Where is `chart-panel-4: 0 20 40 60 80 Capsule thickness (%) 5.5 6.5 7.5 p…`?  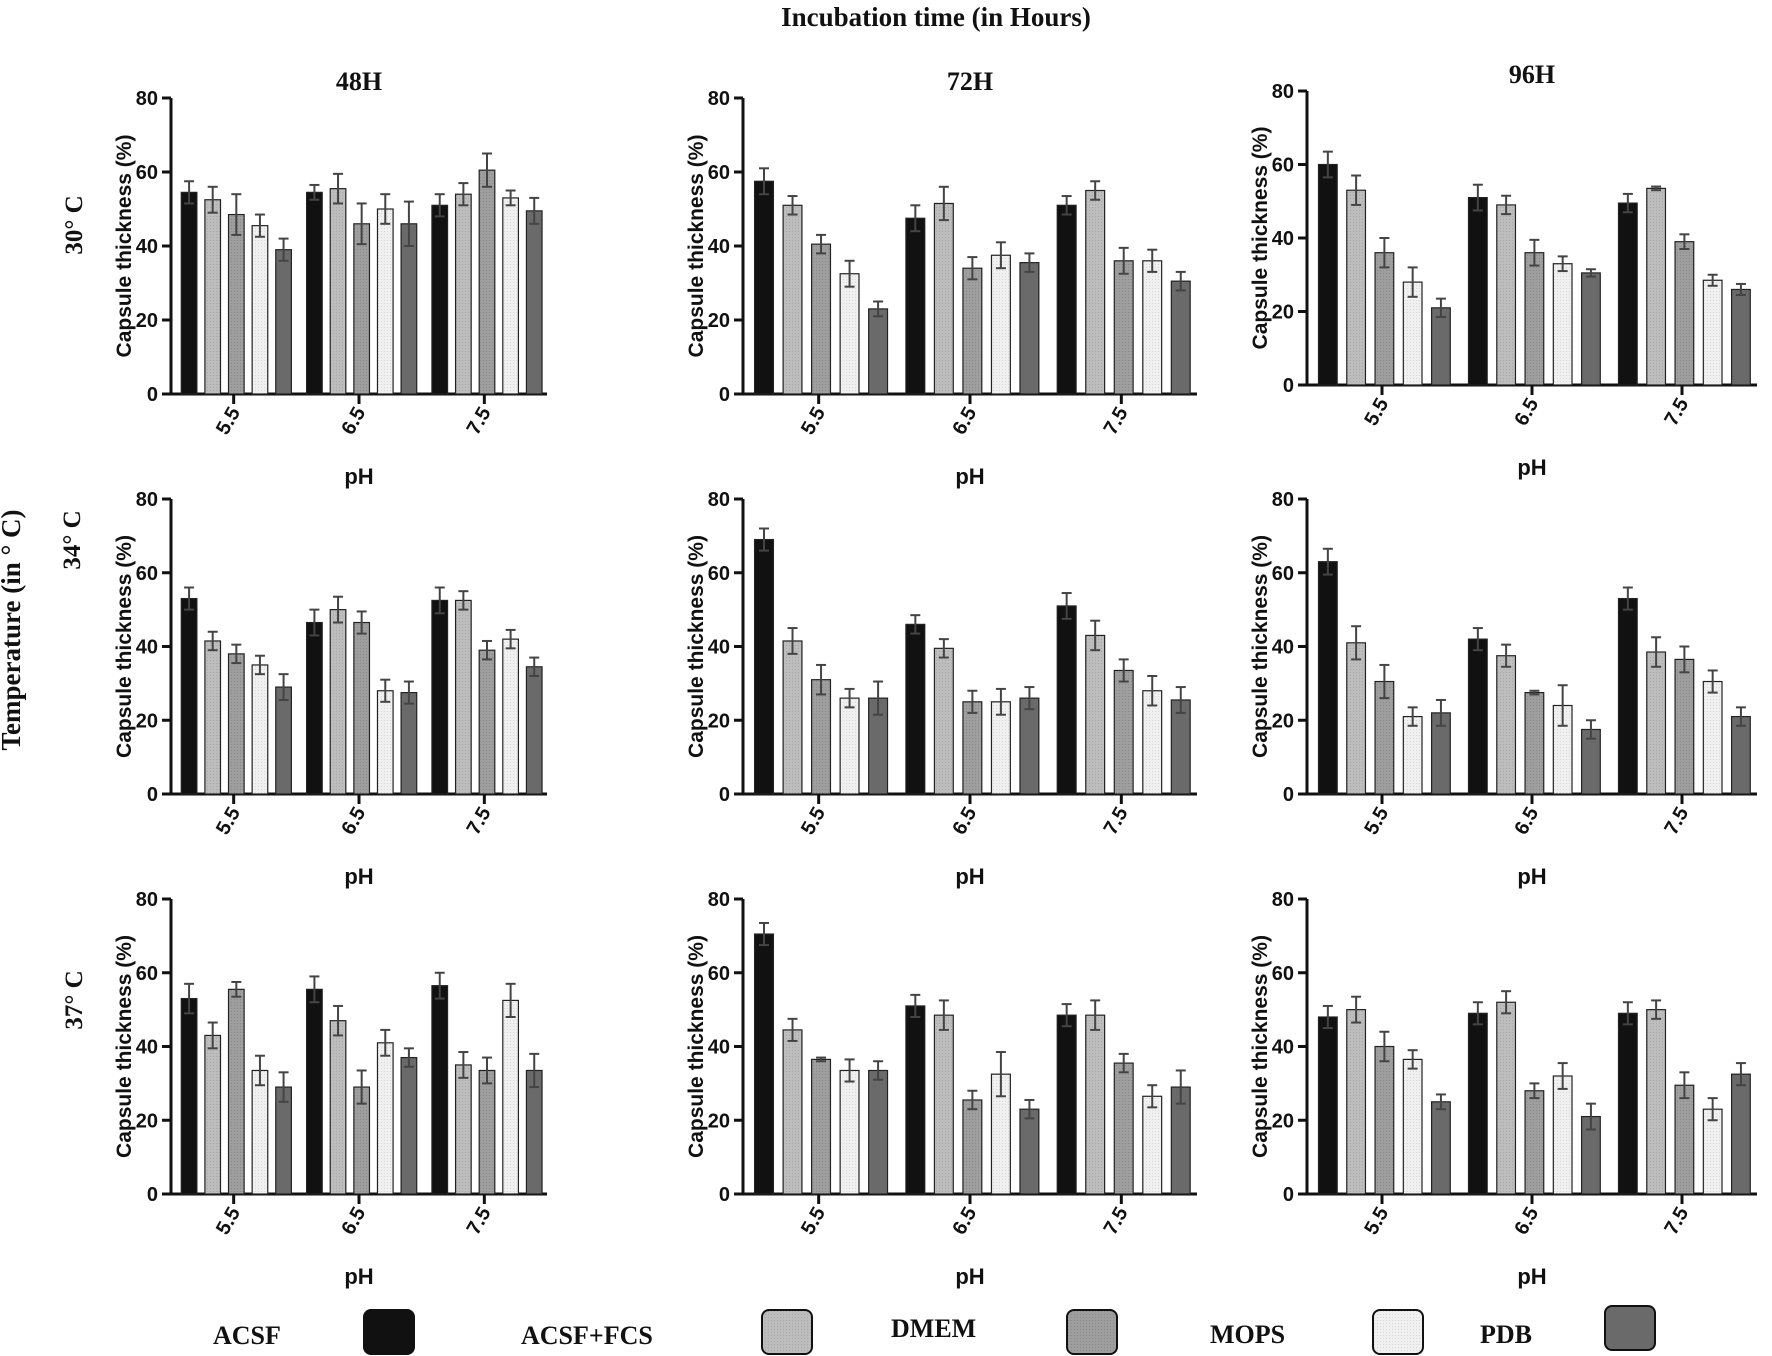 chart-panel-4: 0 20 40 60 80 Capsule thickness (%) 5.5 6.5 7.5 p… is located at coordinates (330, 689).